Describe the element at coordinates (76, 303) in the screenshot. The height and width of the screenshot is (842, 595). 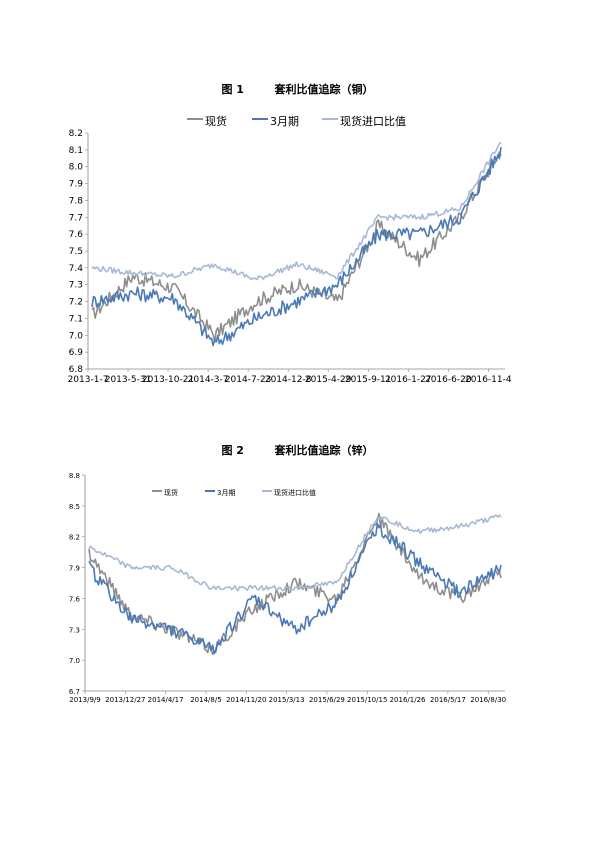
I see `y-tick-label: 7.2` at that location.